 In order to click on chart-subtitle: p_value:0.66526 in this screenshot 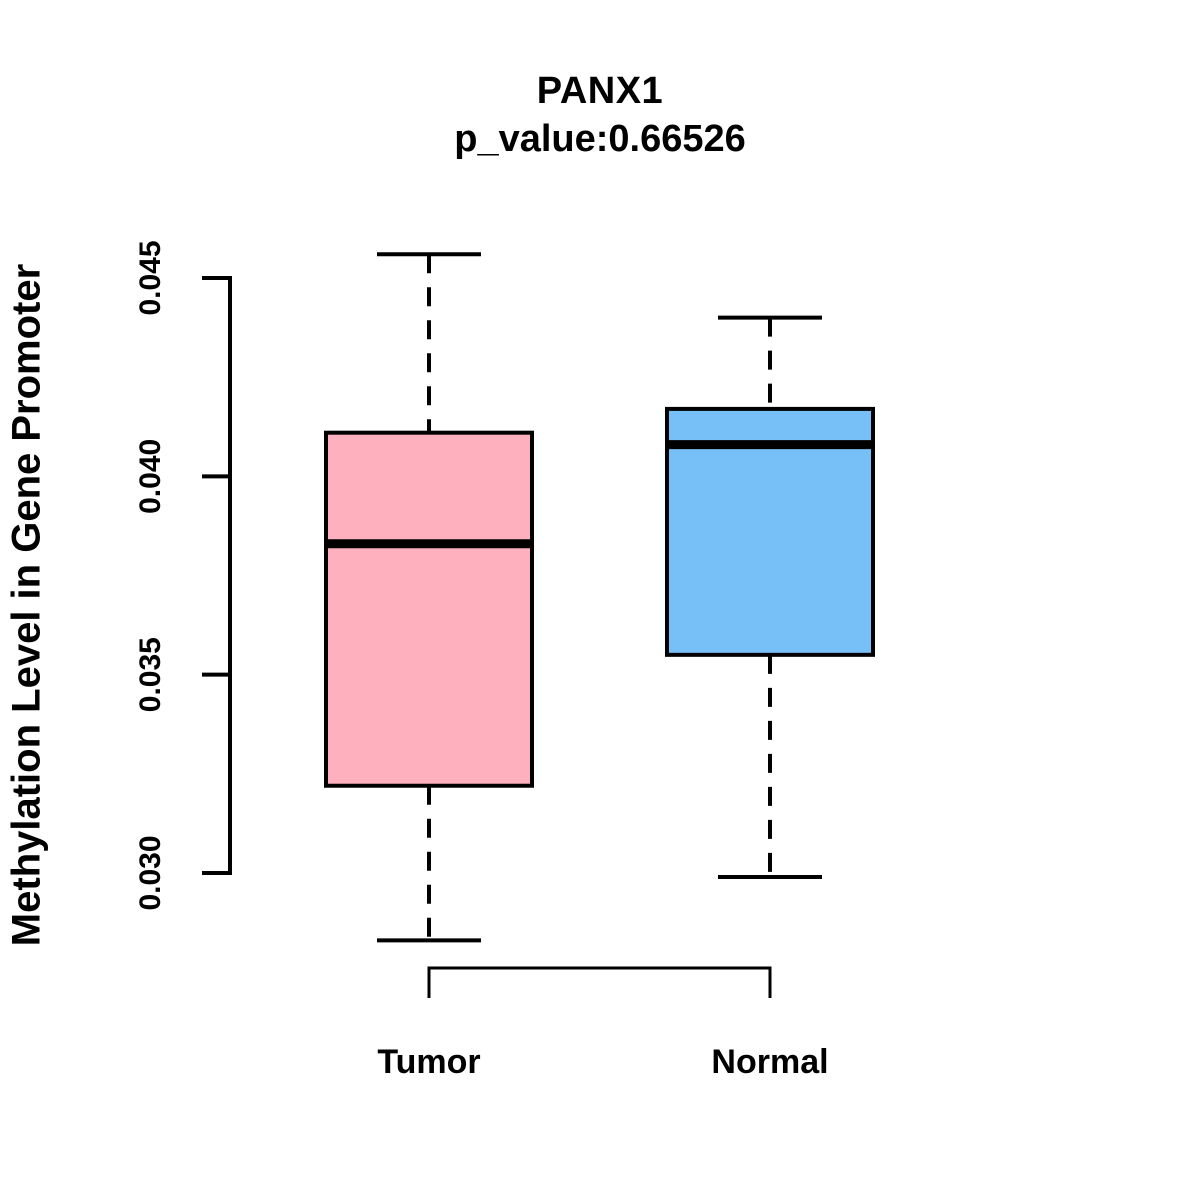, I will do `click(600, 139)`.